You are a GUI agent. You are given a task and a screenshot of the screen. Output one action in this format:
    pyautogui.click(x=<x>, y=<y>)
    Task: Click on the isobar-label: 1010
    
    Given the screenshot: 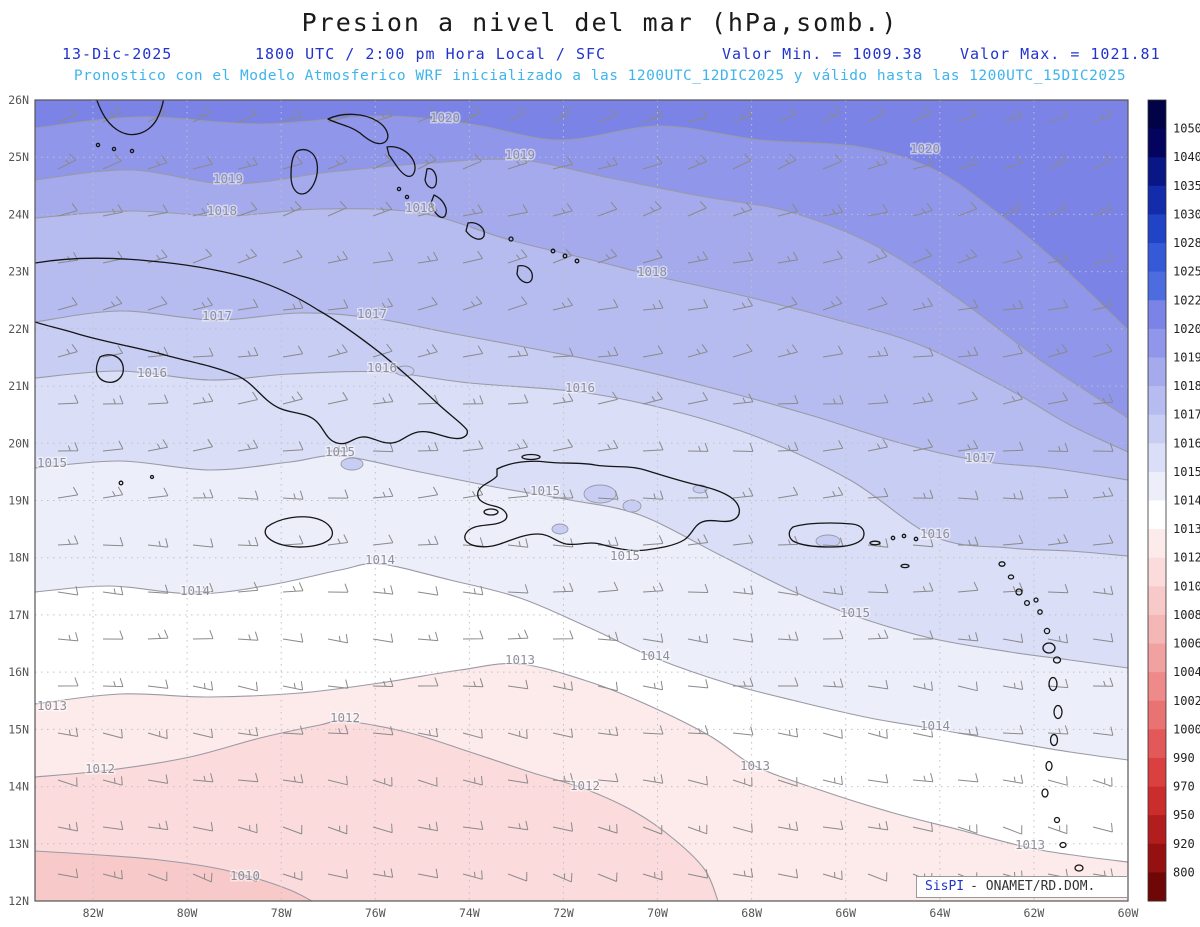 What is the action you would take?
    pyautogui.click(x=245, y=875)
    